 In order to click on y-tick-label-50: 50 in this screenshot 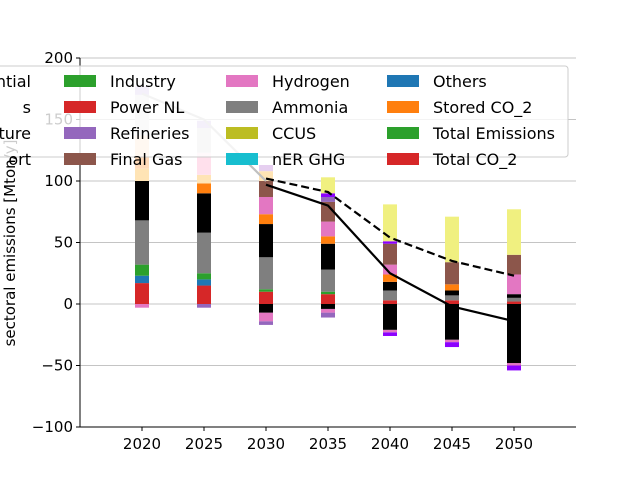, I will do `click(63, 243)`.